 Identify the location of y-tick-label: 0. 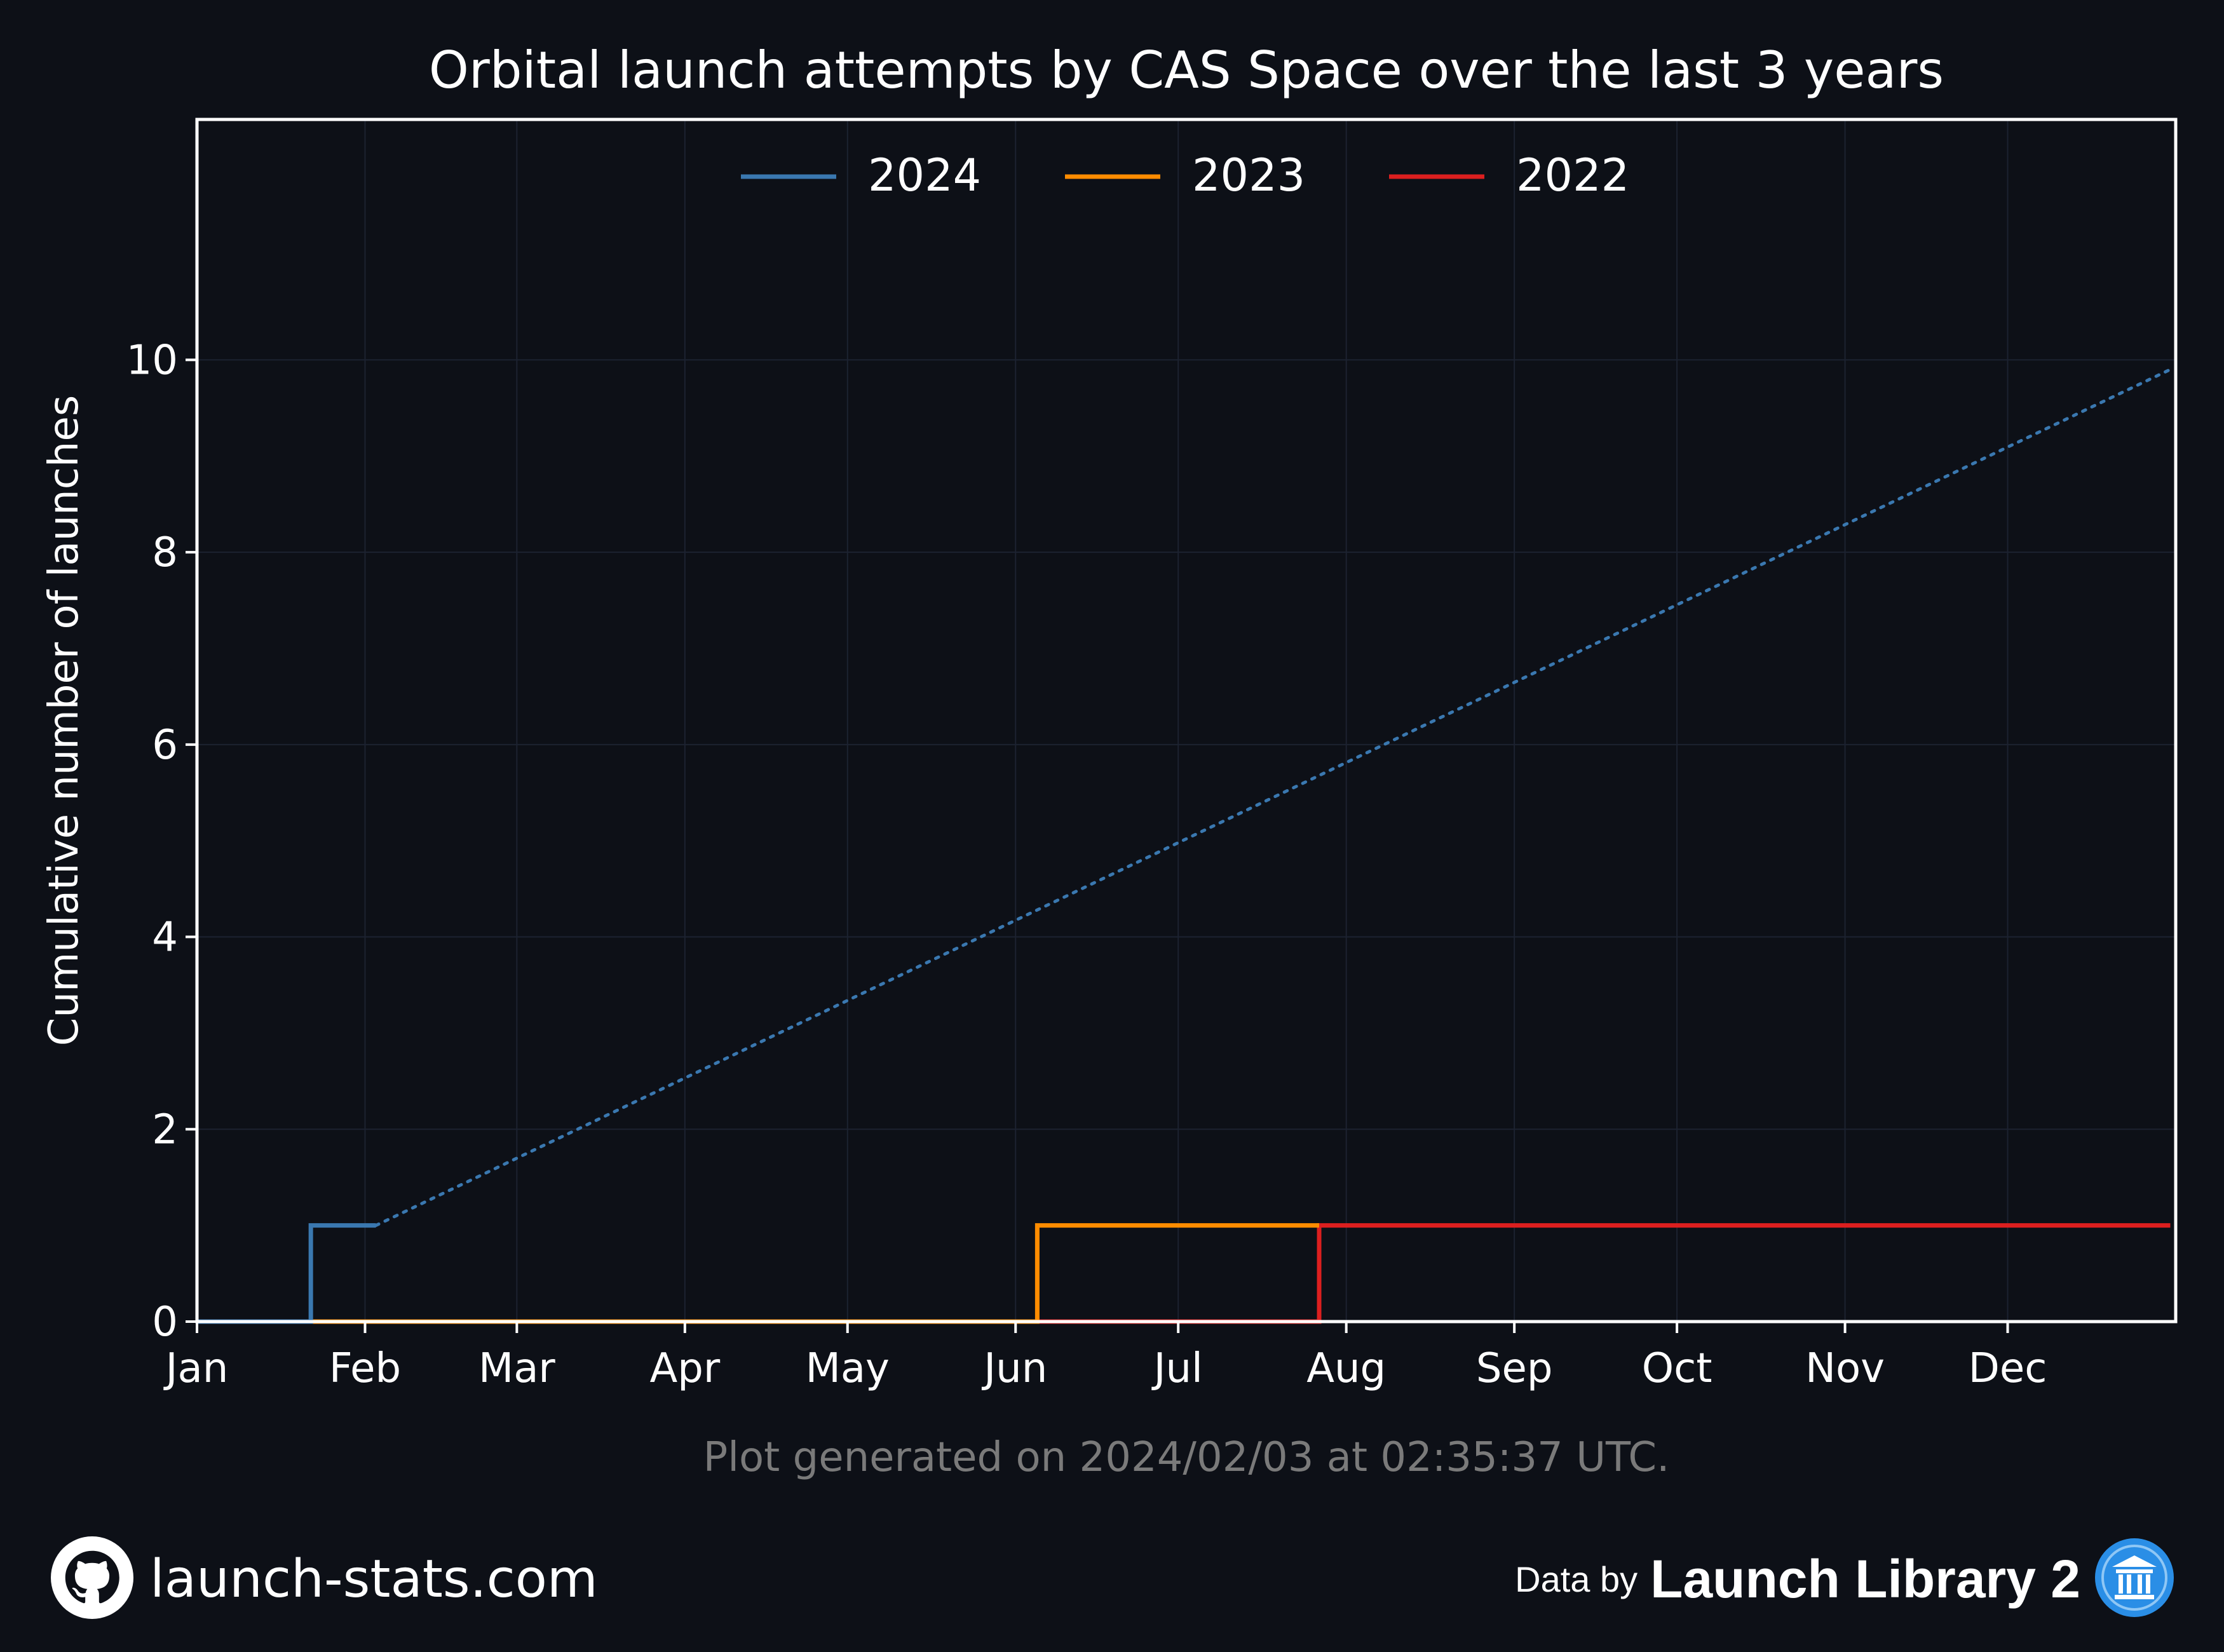
(165, 1322).